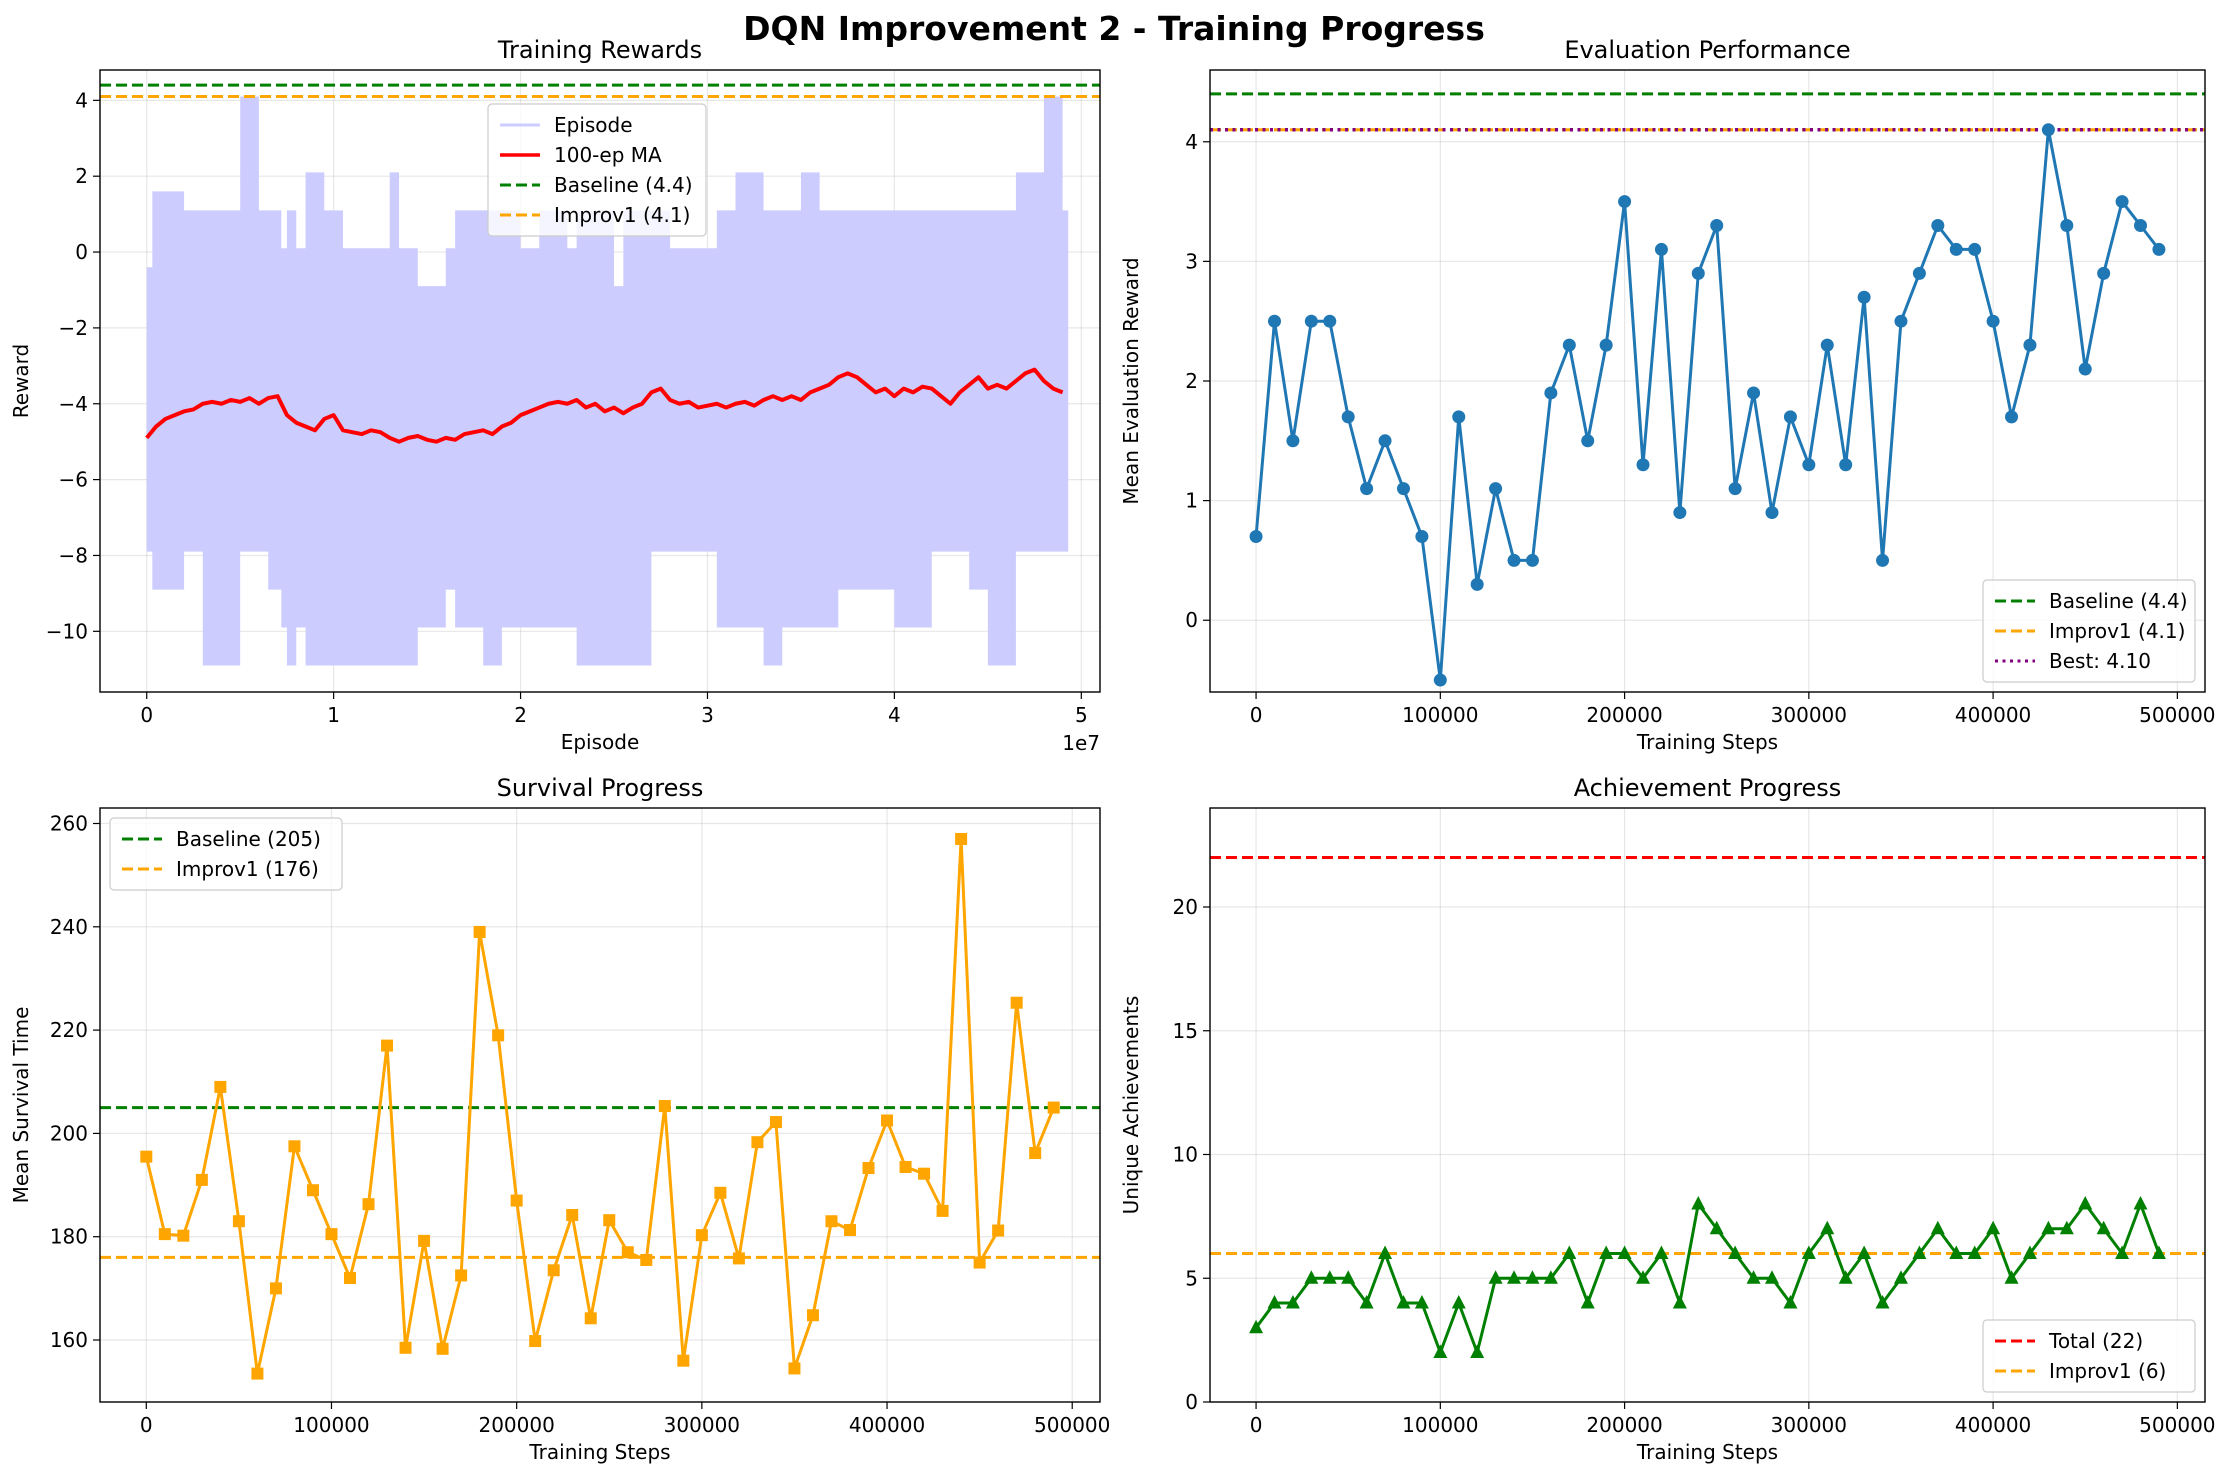  What do you see at coordinates (248, 839) in the screenshot?
I see `legend-label: Baseline (205)` at bounding box center [248, 839].